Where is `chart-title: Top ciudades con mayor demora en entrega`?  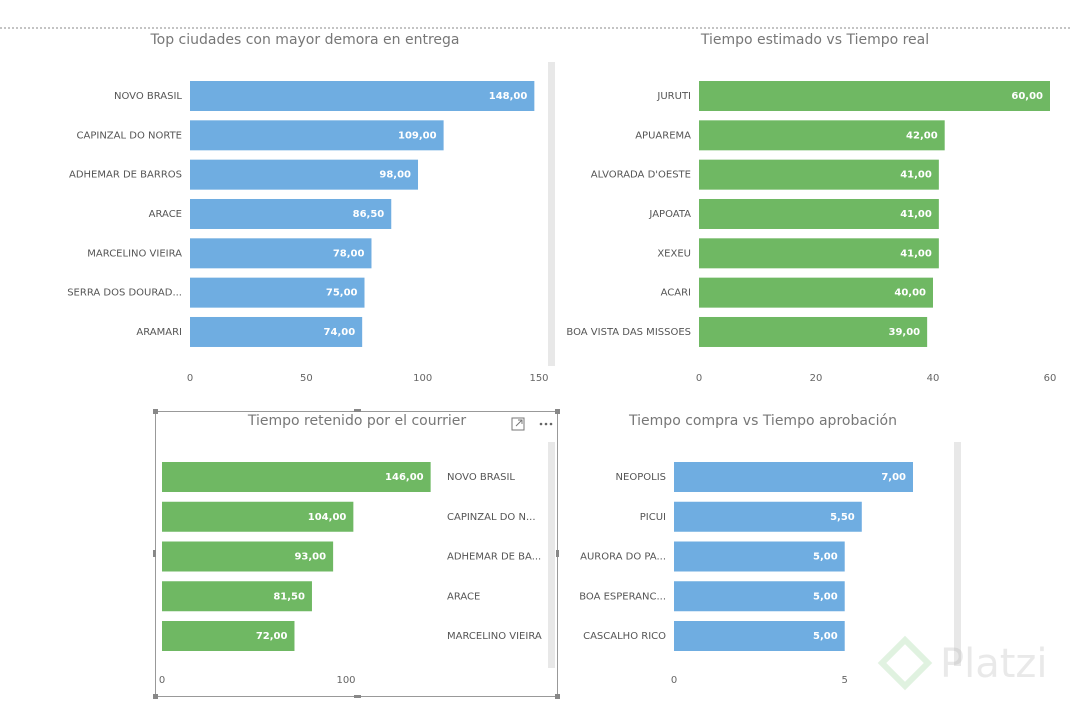 chart-title: Top ciudades con mayor demora en entrega is located at coordinates (304, 40).